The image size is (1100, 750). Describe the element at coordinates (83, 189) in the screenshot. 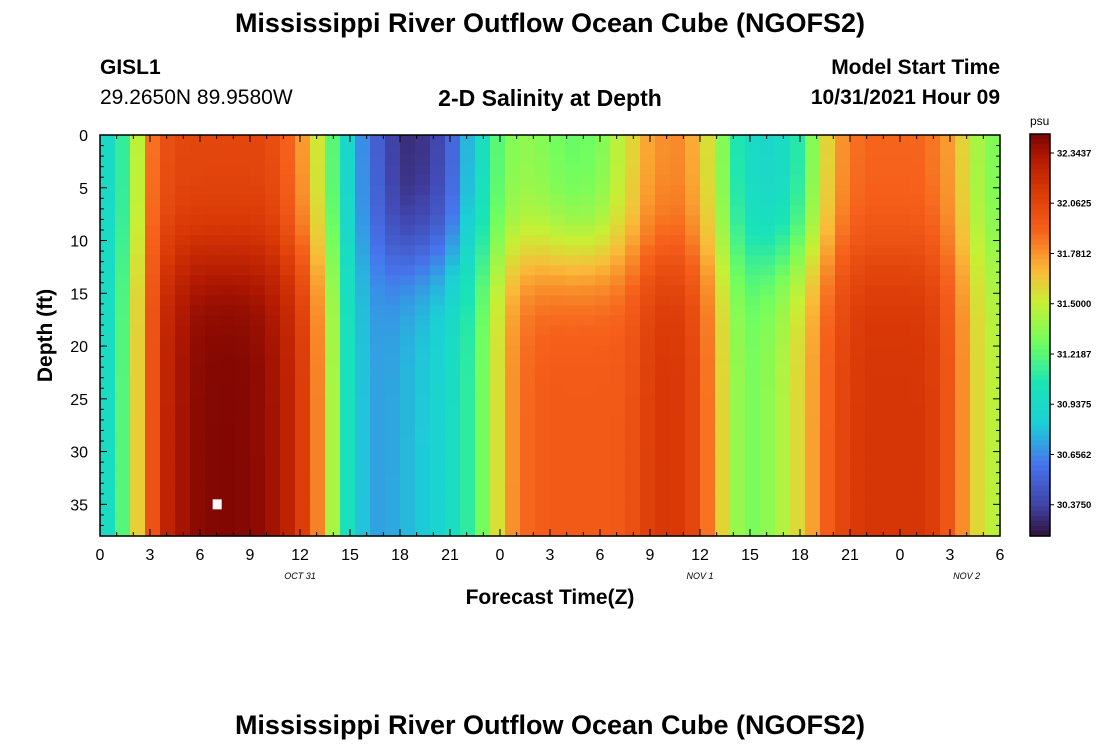

I see `y-tick-label: 5` at that location.